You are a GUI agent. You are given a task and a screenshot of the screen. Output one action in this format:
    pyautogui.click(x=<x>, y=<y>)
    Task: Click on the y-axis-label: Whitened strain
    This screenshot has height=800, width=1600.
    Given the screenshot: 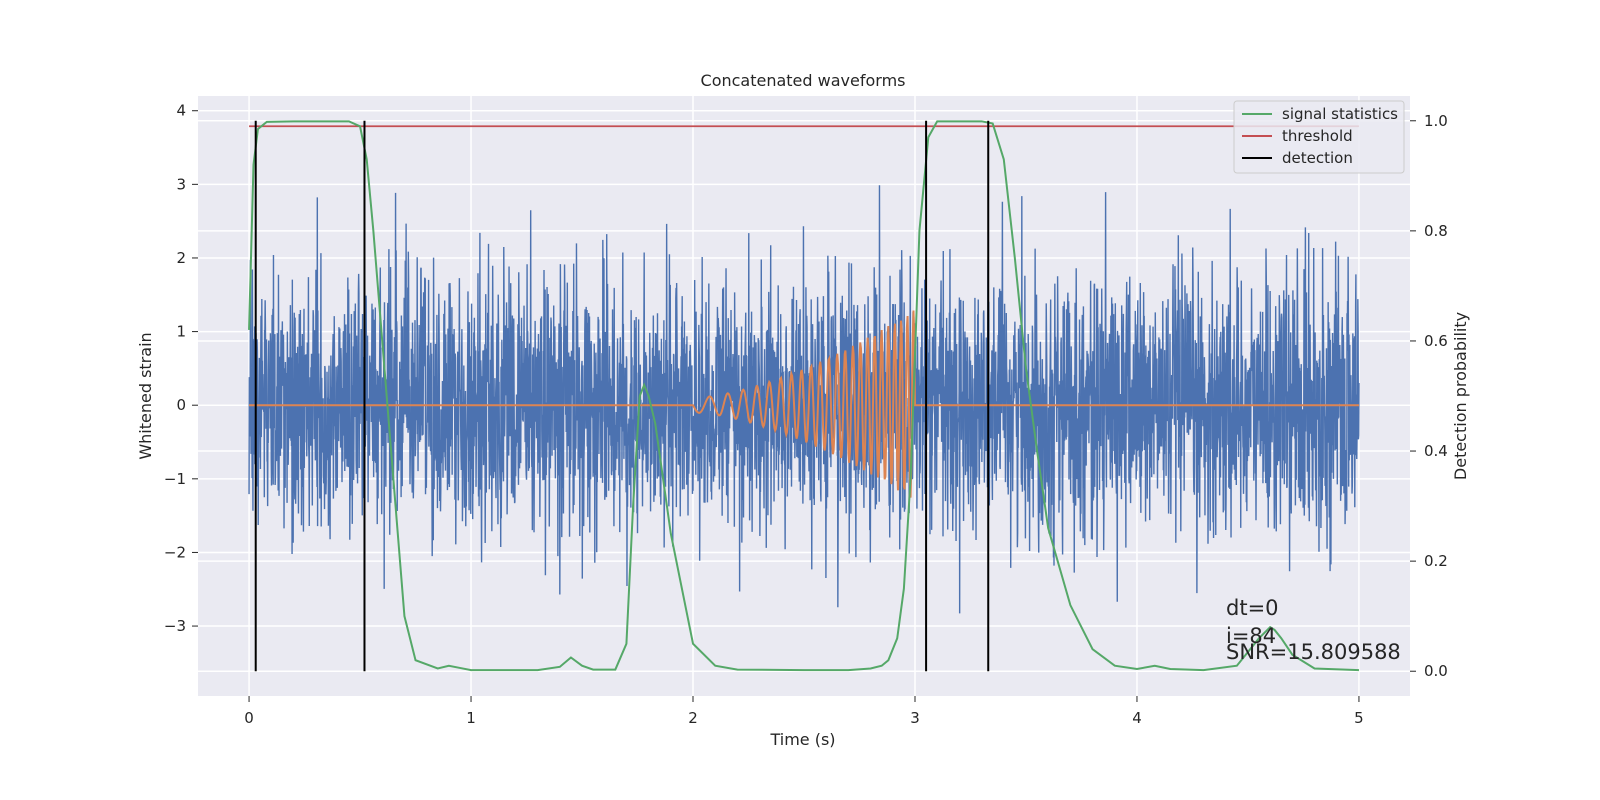 What is the action you would take?
    pyautogui.click(x=145, y=395)
    